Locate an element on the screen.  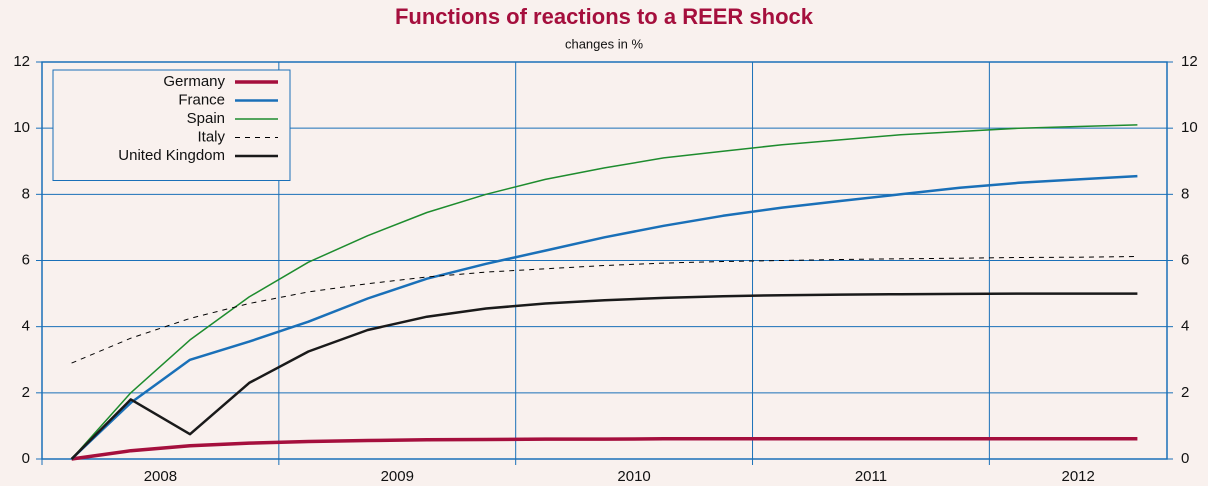
chart-title: Functions of reactions to a REER shock is located at coordinates (604, 16).